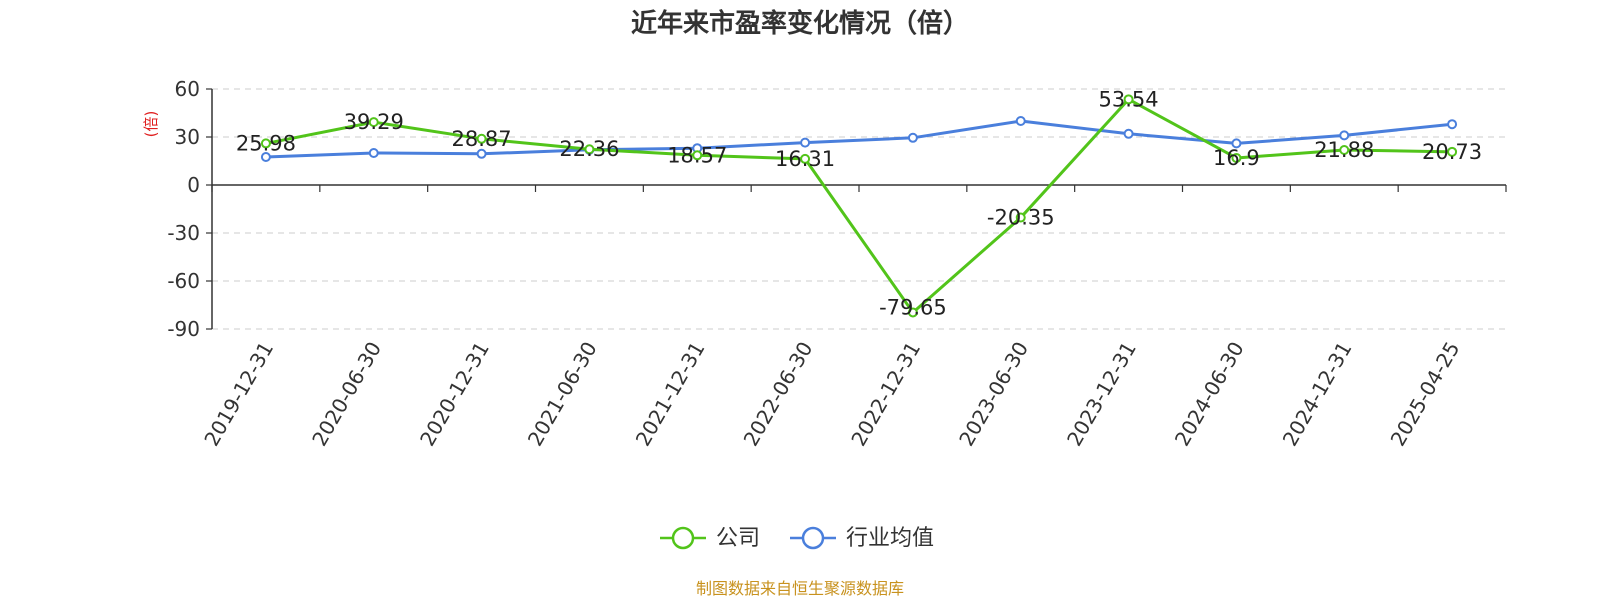  Describe the element at coordinates (562, 394) in the screenshot. I see `x-tick-label: 2021-06-30` at that location.